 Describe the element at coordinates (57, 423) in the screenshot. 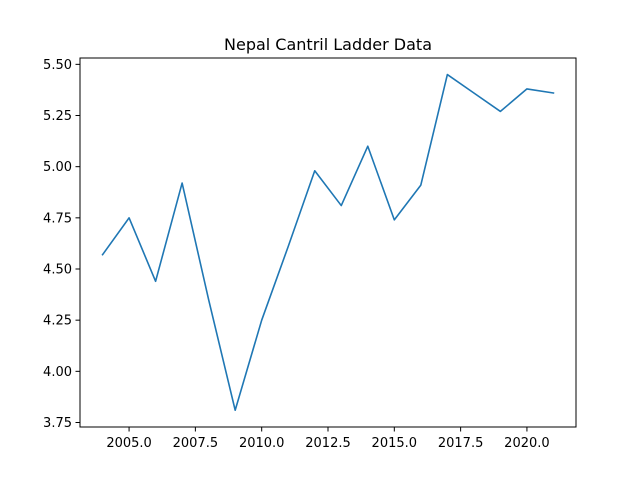

I see `y-tick-label: 3.75` at that location.